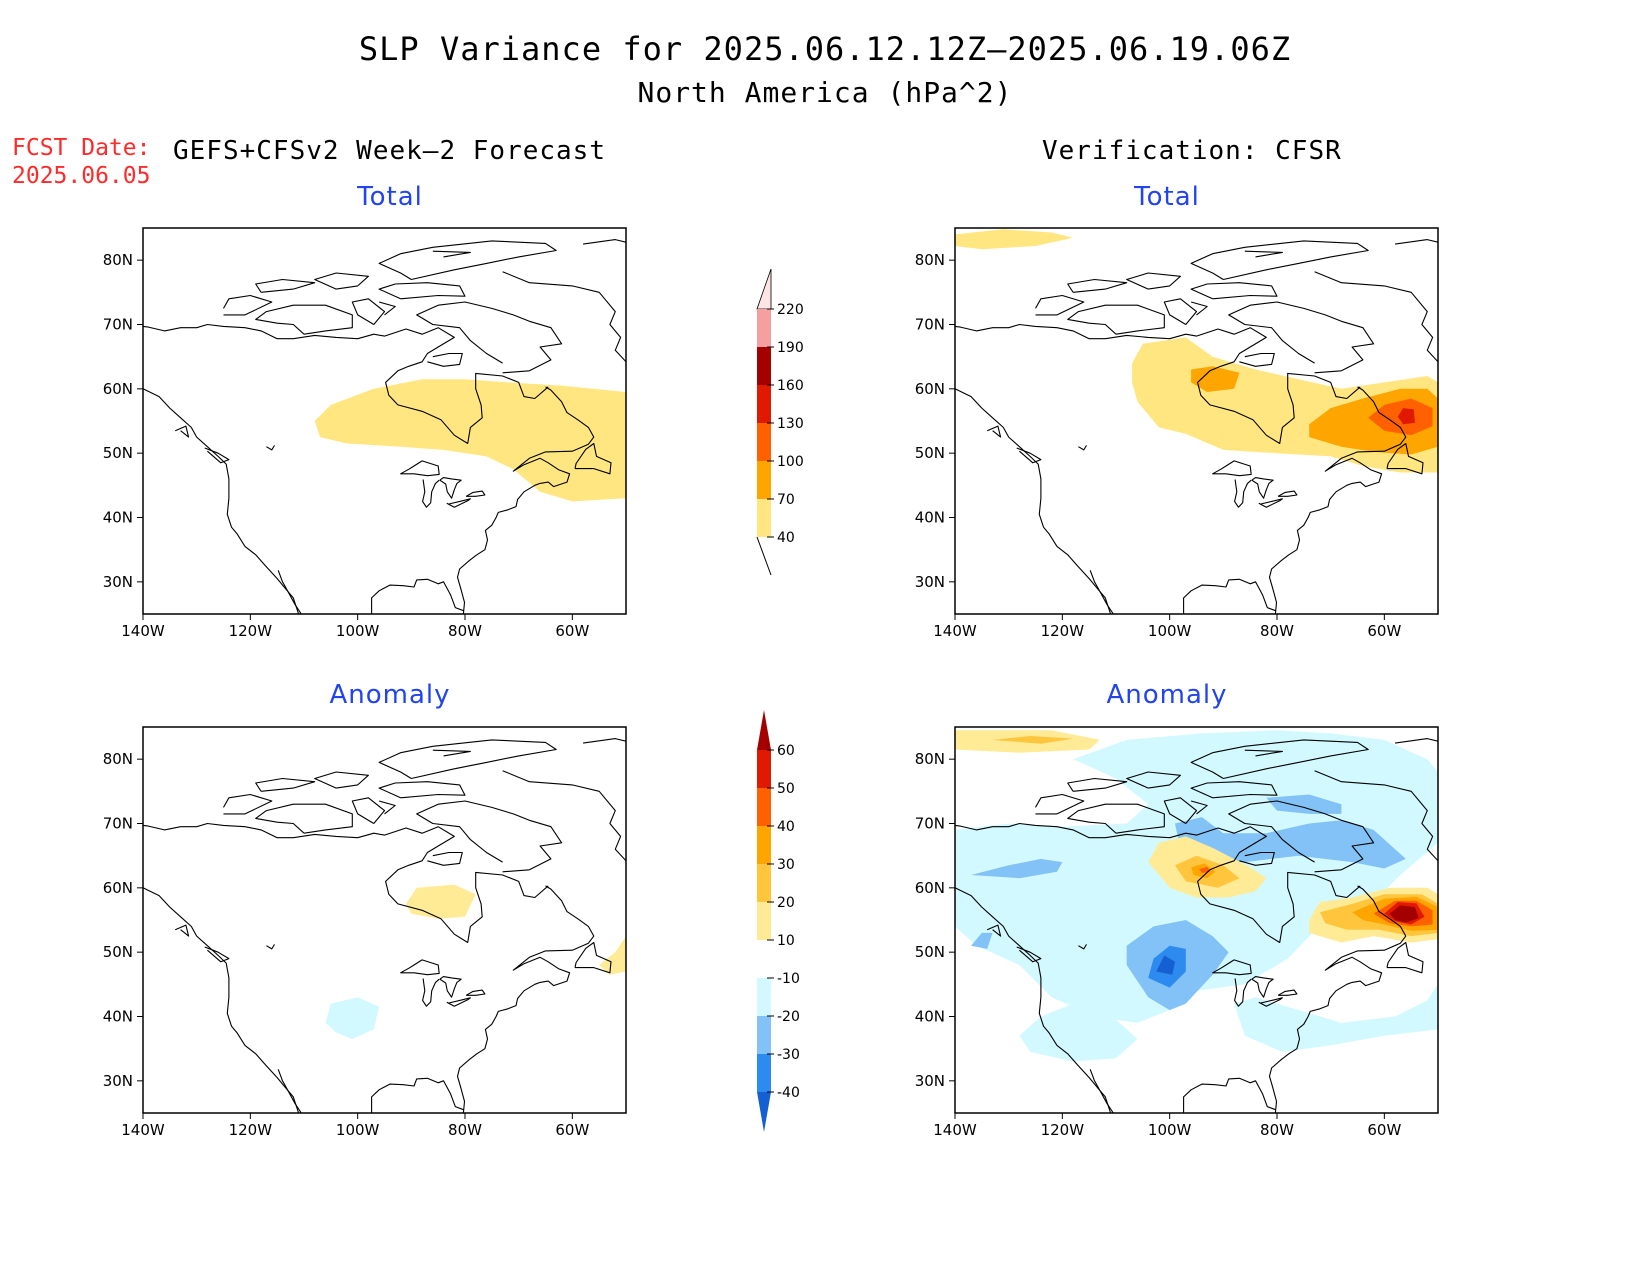 Image resolution: width=1650 pixels, height=1275 pixels. What do you see at coordinates (790, 424) in the screenshot?
I see `colorbar-label: 130` at bounding box center [790, 424].